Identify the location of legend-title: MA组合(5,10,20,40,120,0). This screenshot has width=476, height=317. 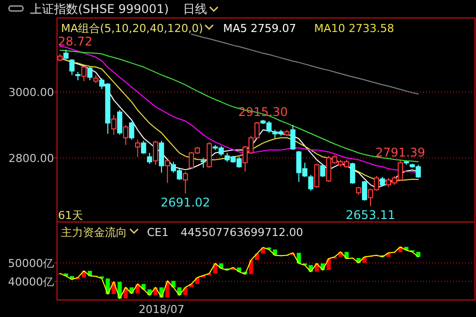
(132, 28).